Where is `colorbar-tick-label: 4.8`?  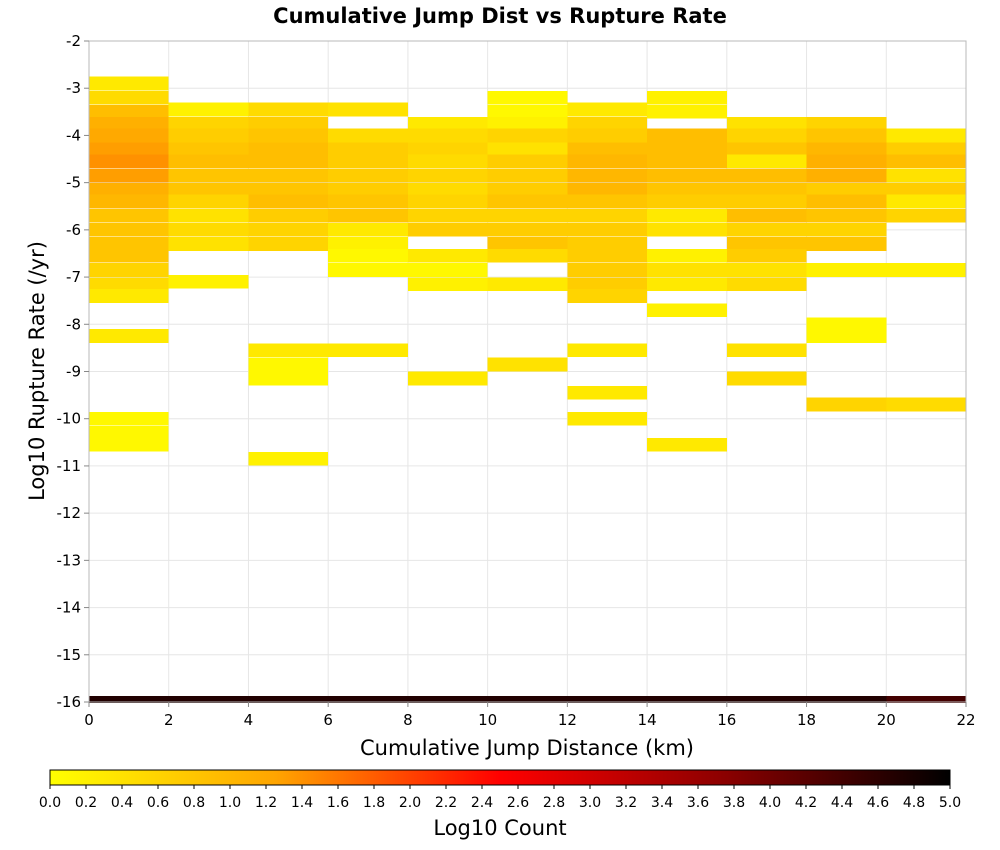 colorbar-tick-label: 4.8 is located at coordinates (914, 803).